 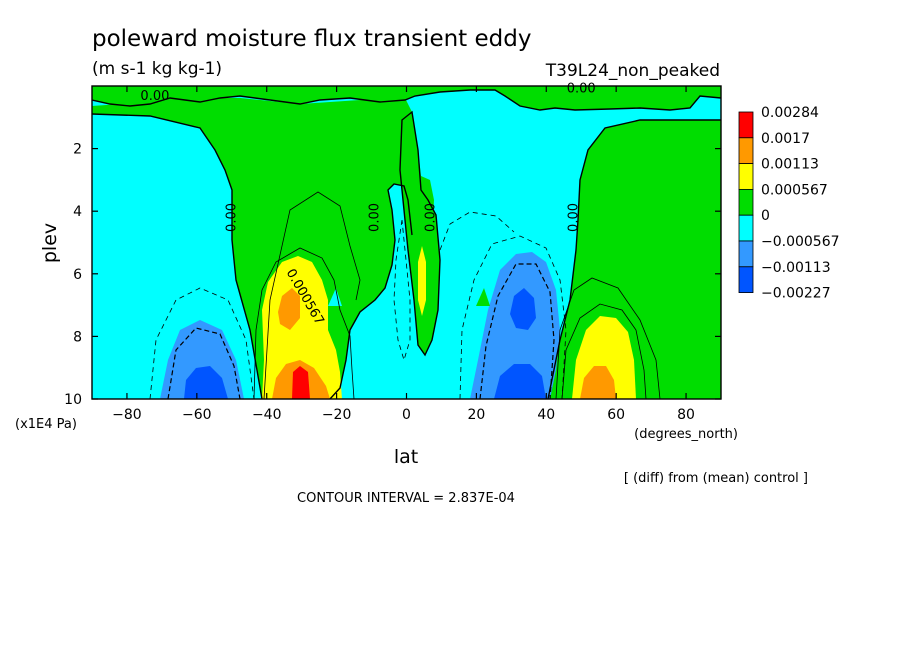 I want to click on y-axis-label: plev, so click(x=50, y=243).